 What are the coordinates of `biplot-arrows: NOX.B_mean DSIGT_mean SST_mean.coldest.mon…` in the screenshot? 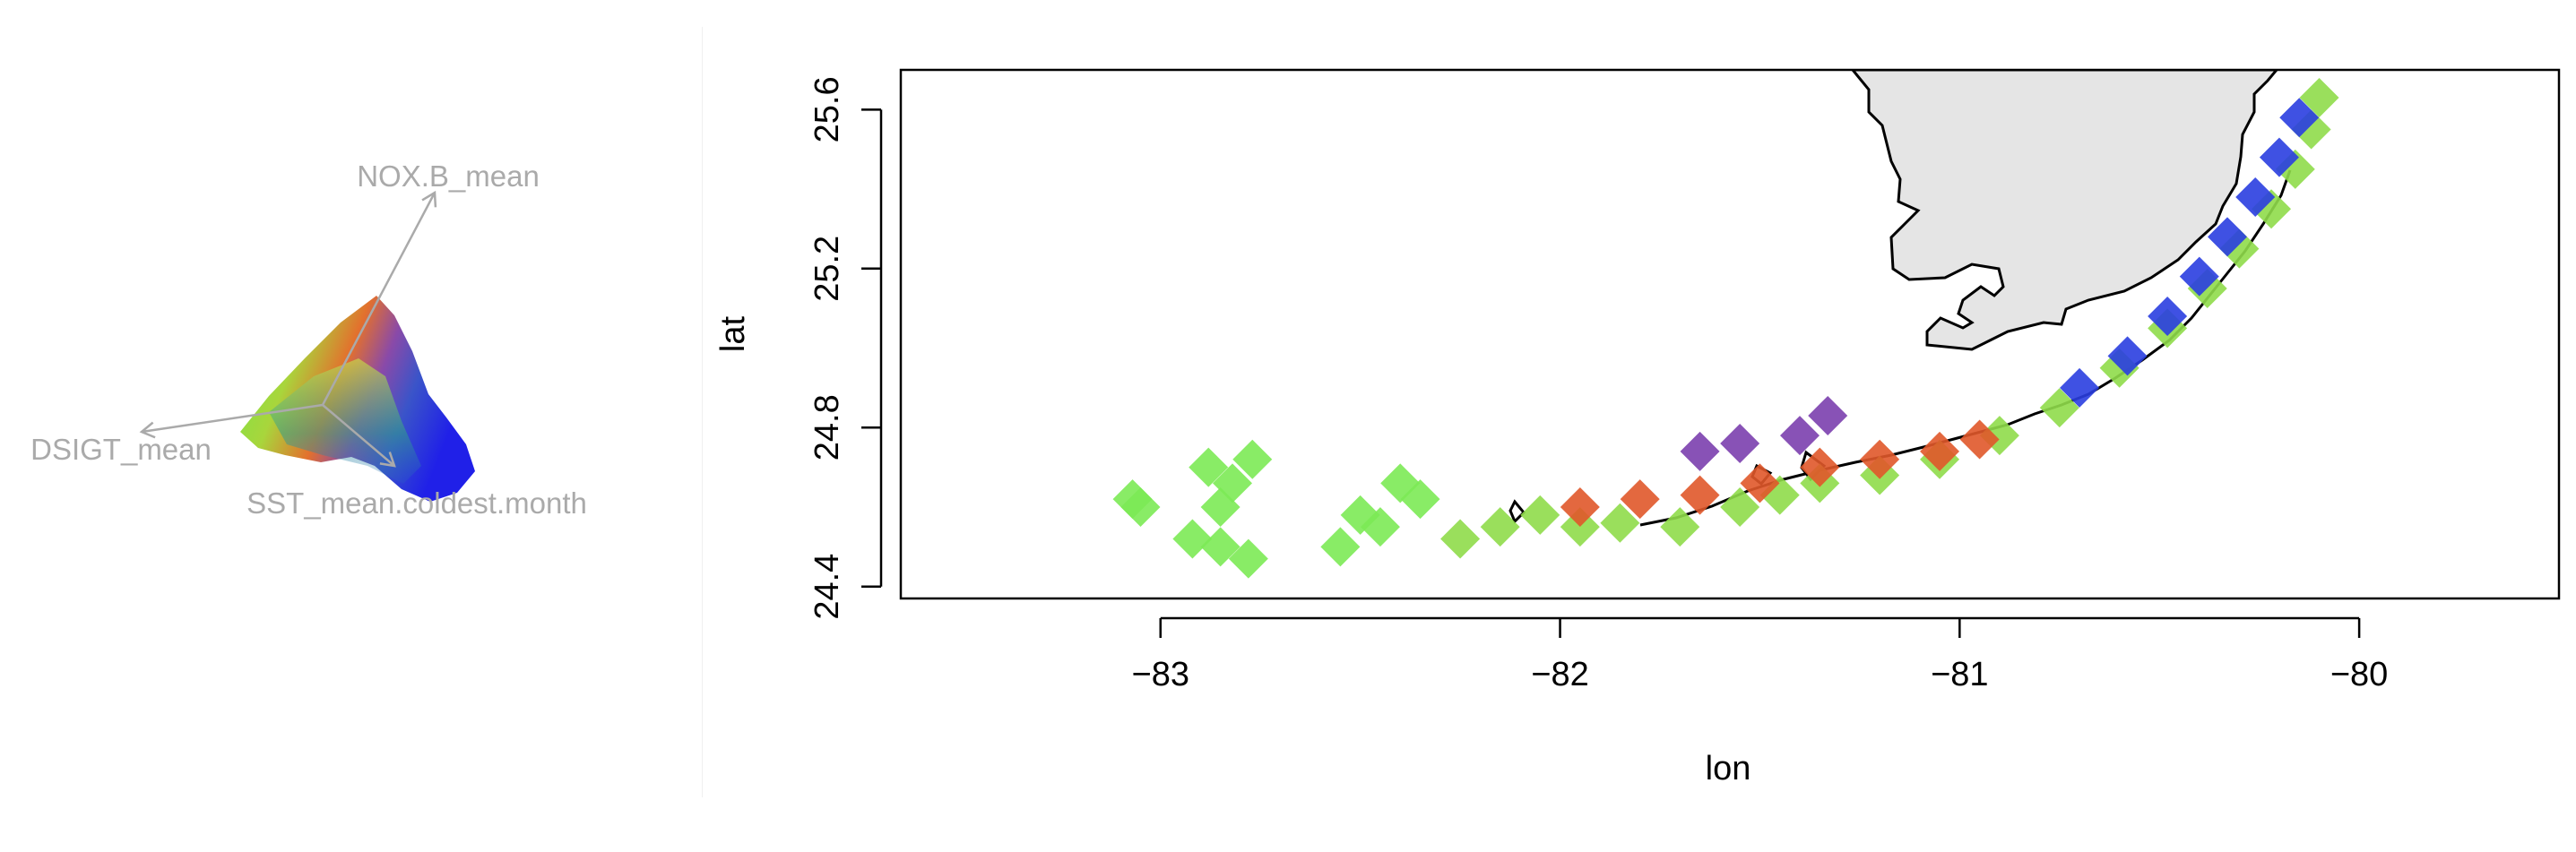 It's located at (308, 339).